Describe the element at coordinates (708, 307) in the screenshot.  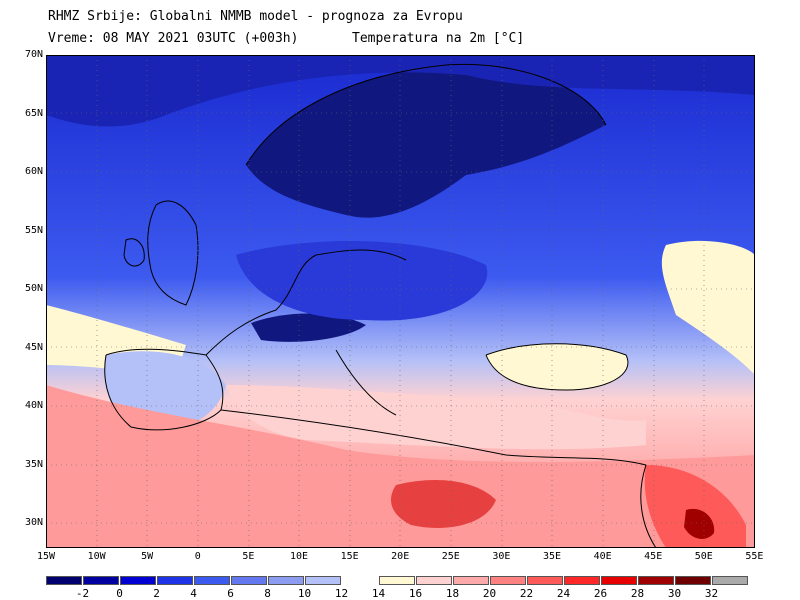
I see `russia-mild` at that location.